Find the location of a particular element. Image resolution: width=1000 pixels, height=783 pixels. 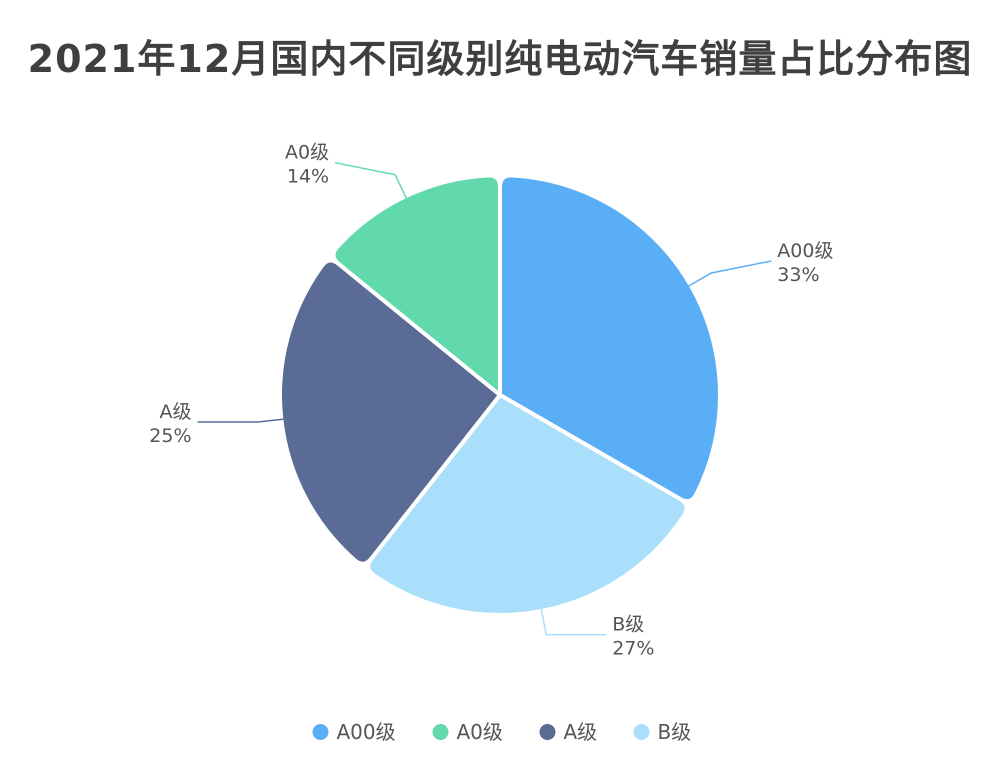

slice-value-a00: 33% is located at coordinates (798, 275).